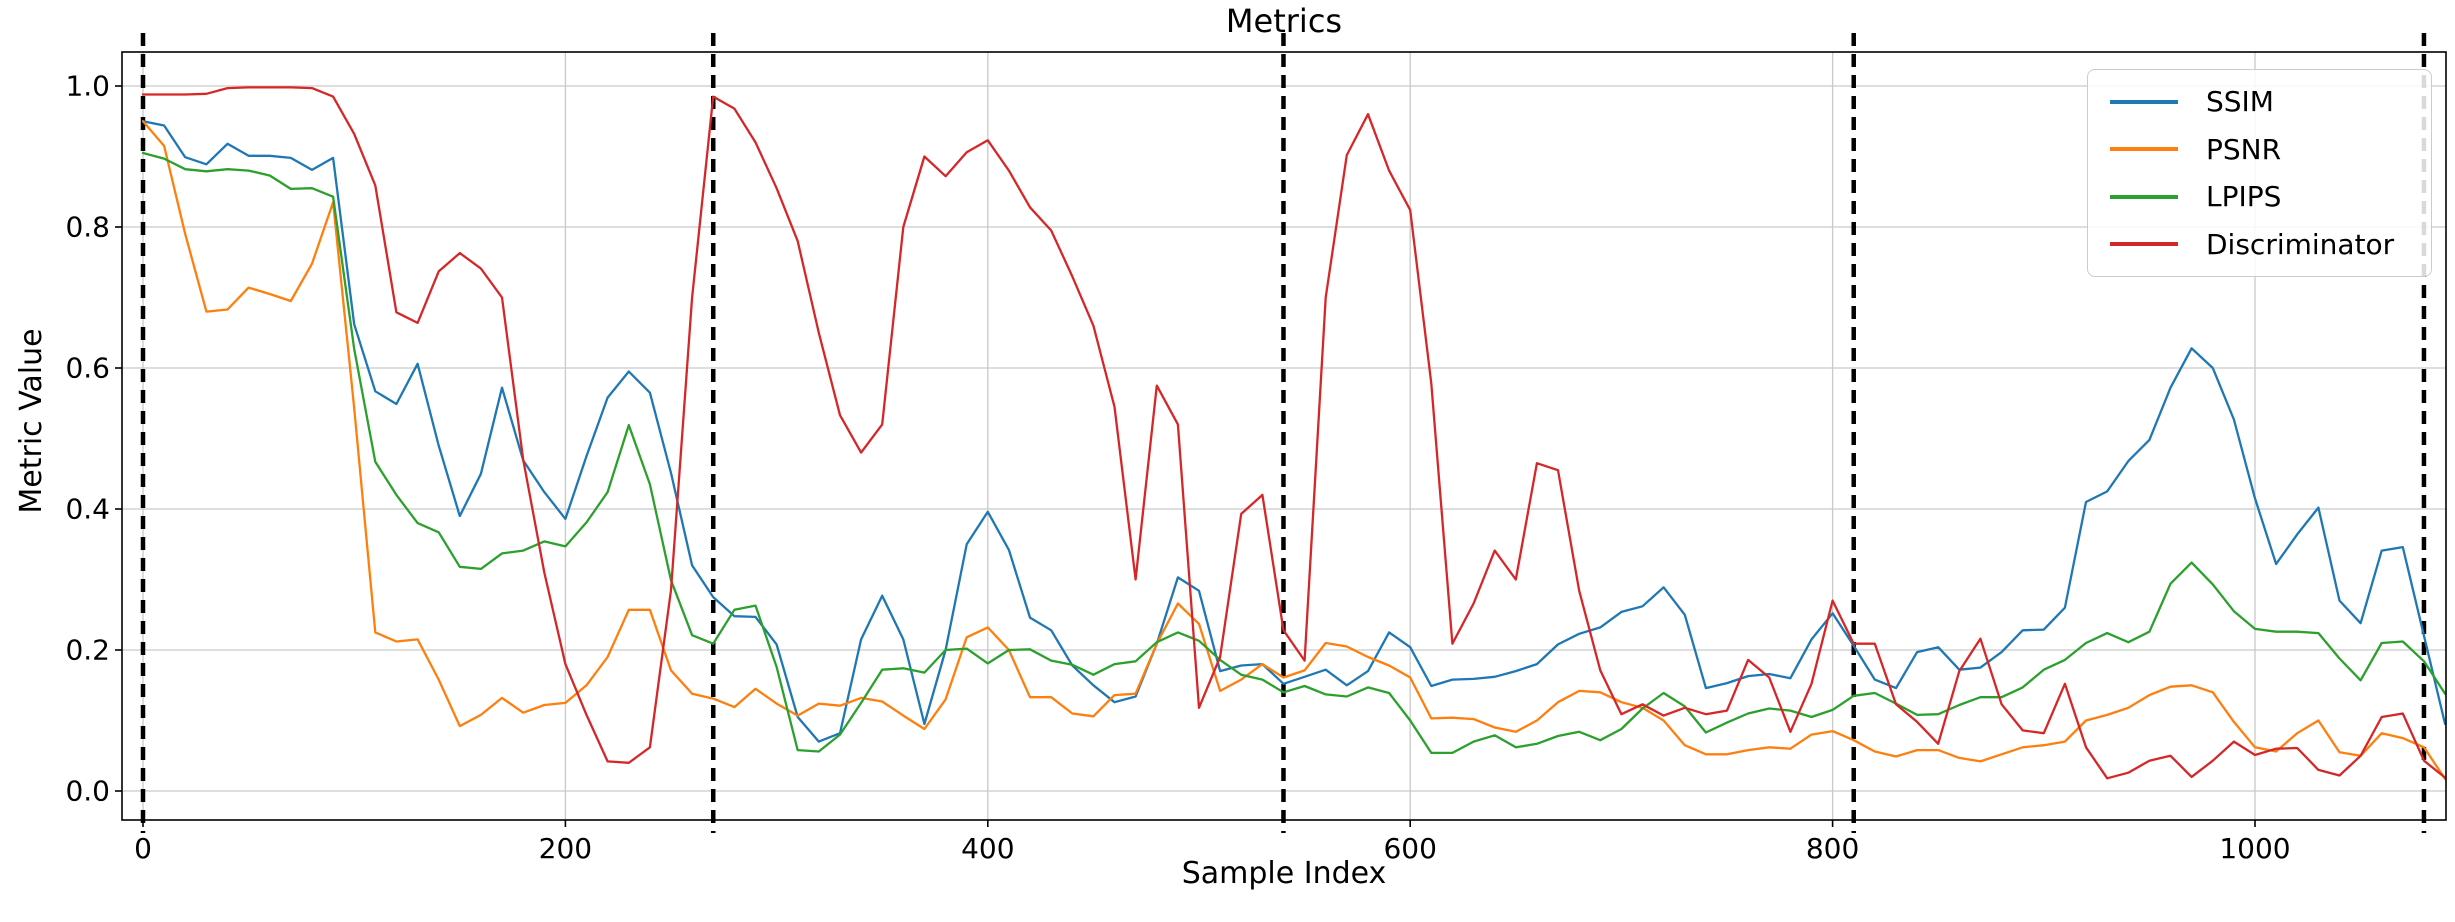 This screenshot has width=2455, height=922. What do you see at coordinates (2240, 102) in the screenshot?
I see `legend-label: SSIM` at bounding box center [2240, 102].